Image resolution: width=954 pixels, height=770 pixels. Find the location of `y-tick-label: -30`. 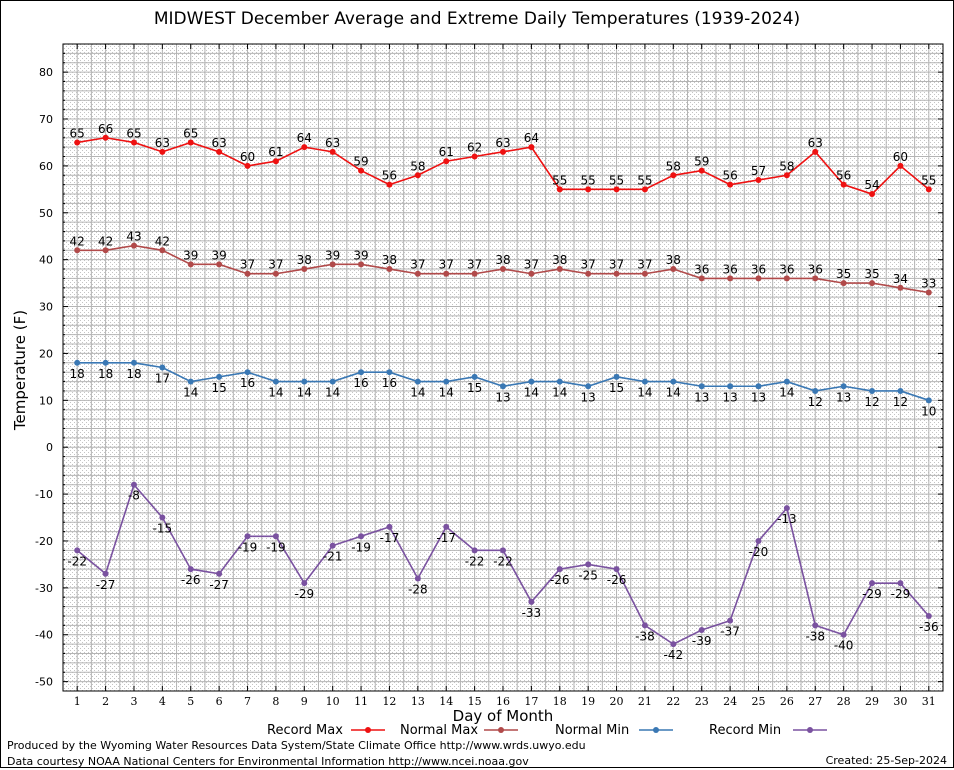

y-tick-label: -30 is located at coordinates (44, 588).